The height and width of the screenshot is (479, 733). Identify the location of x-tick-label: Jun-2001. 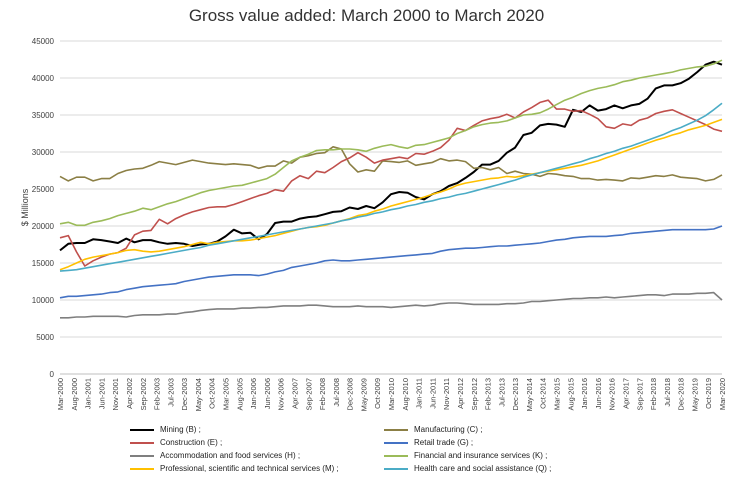
(101, 393).